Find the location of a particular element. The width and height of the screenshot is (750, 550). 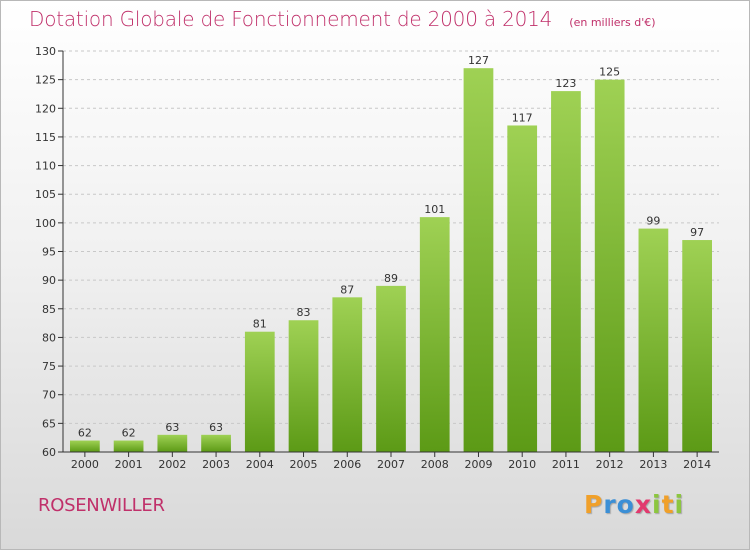

y-tick-label: 70 is located at coordinates (49, 395).